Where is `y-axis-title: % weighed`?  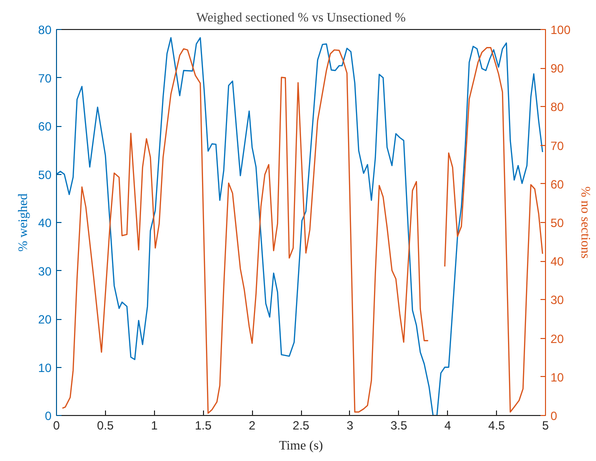 y-axis-title: % weighed is located at coordinates (22, 222).